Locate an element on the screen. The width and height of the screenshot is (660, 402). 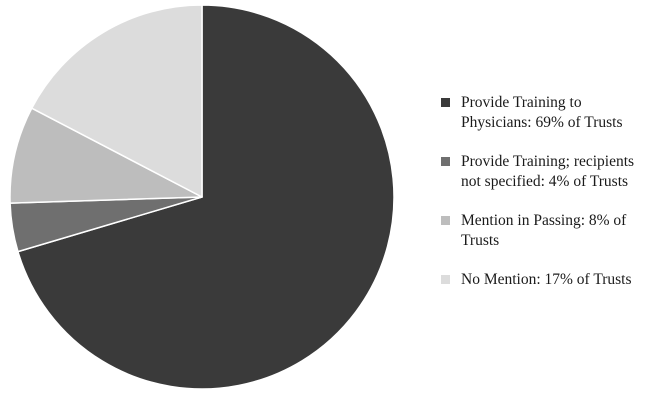
legend-label: No Mention: 17% of Trusts is located at coordinates (546, 279).